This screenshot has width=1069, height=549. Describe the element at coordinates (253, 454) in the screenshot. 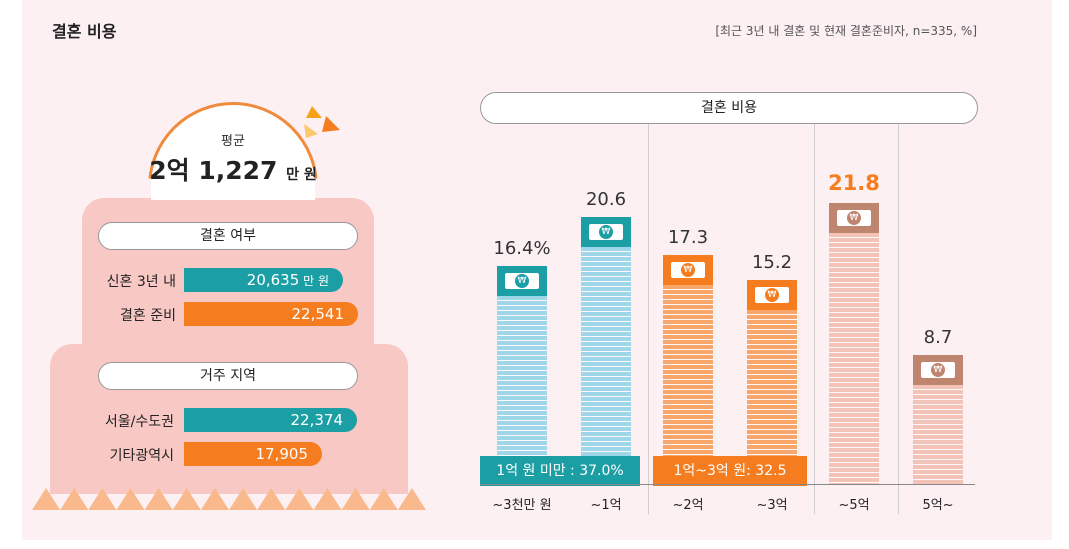

I see `row-bar: 17,905` at that location.